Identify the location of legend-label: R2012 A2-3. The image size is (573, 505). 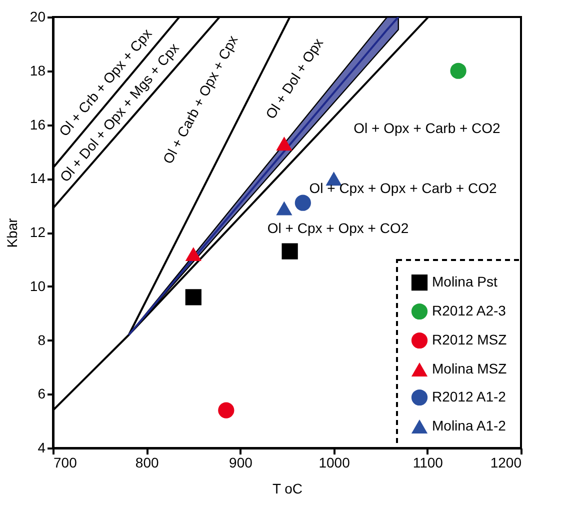
(469, 310).